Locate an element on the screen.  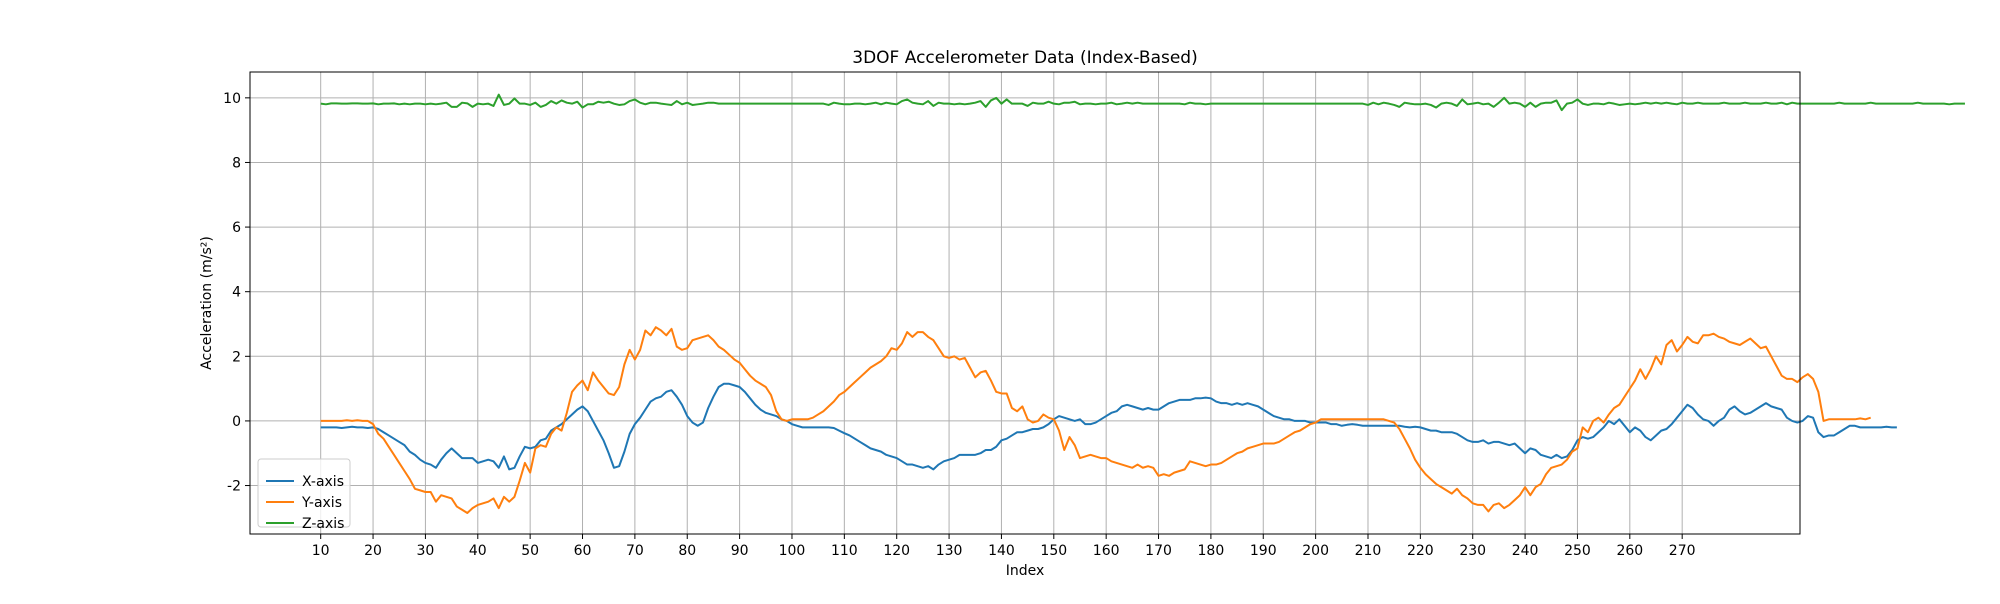
x-tick-label: 220 is located at coordinates (1420, 551).